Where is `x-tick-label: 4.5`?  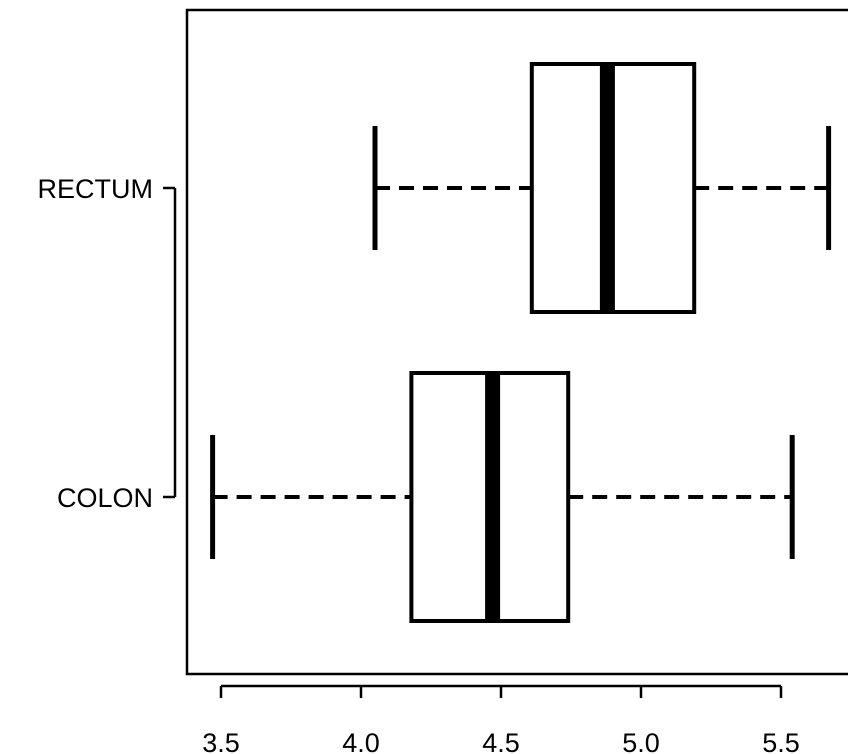
x-tick-label: 4.5 is located at coordinates (501, 741).